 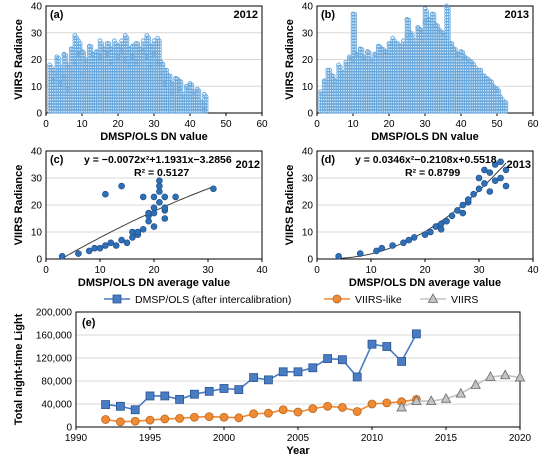 I want to click on plot-frame, so click(x=425, y=205).